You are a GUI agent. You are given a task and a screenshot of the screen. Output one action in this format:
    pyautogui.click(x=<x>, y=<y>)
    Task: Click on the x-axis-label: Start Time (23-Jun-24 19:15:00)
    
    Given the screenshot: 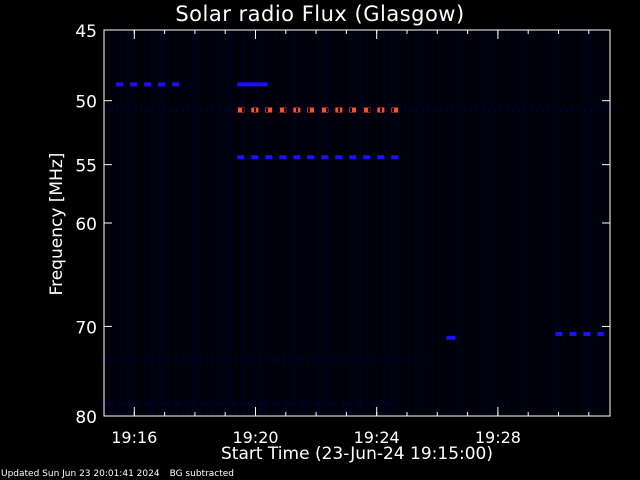 What is the action you would take?
    pyautogui.click(x=357, y=454)
    